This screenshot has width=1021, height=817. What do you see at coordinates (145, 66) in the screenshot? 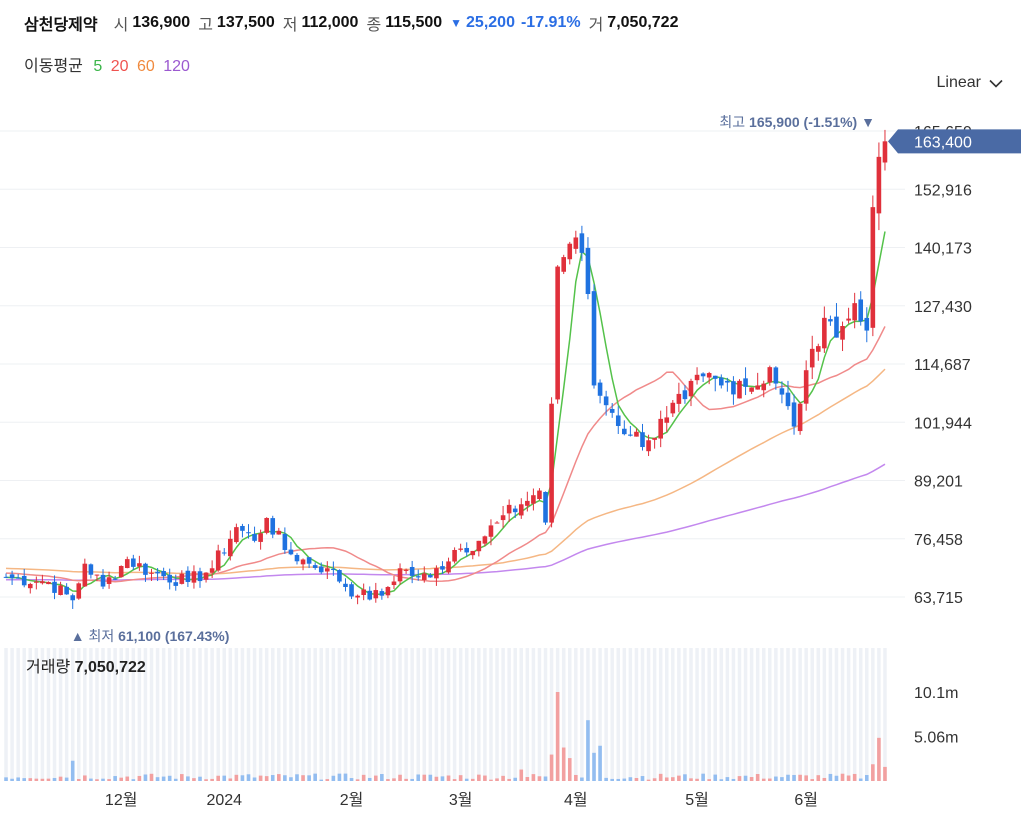
I see `ma60-label: 60` at bounding box center [145, 66].